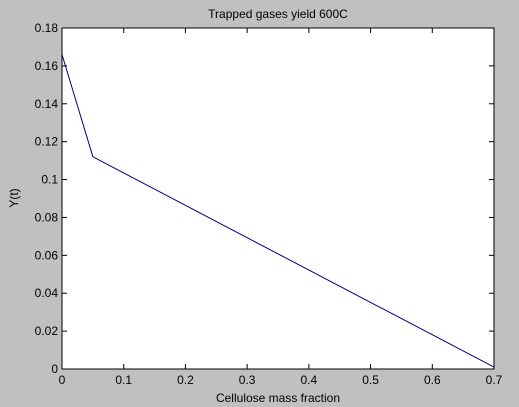 The image size is (519, 407). What do you see at coordinates (47, 217) in the screenshot?
I see `y-tick-label: 0.08` at bounding box center [47, 217].